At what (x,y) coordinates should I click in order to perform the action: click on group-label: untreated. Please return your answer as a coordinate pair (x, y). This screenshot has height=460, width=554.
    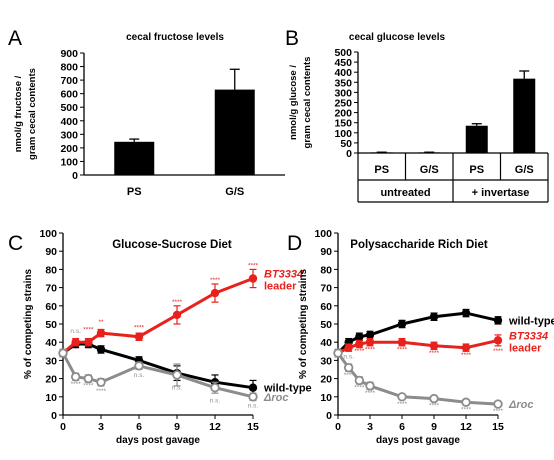
    Looking at the image, I should click on (405, 193).